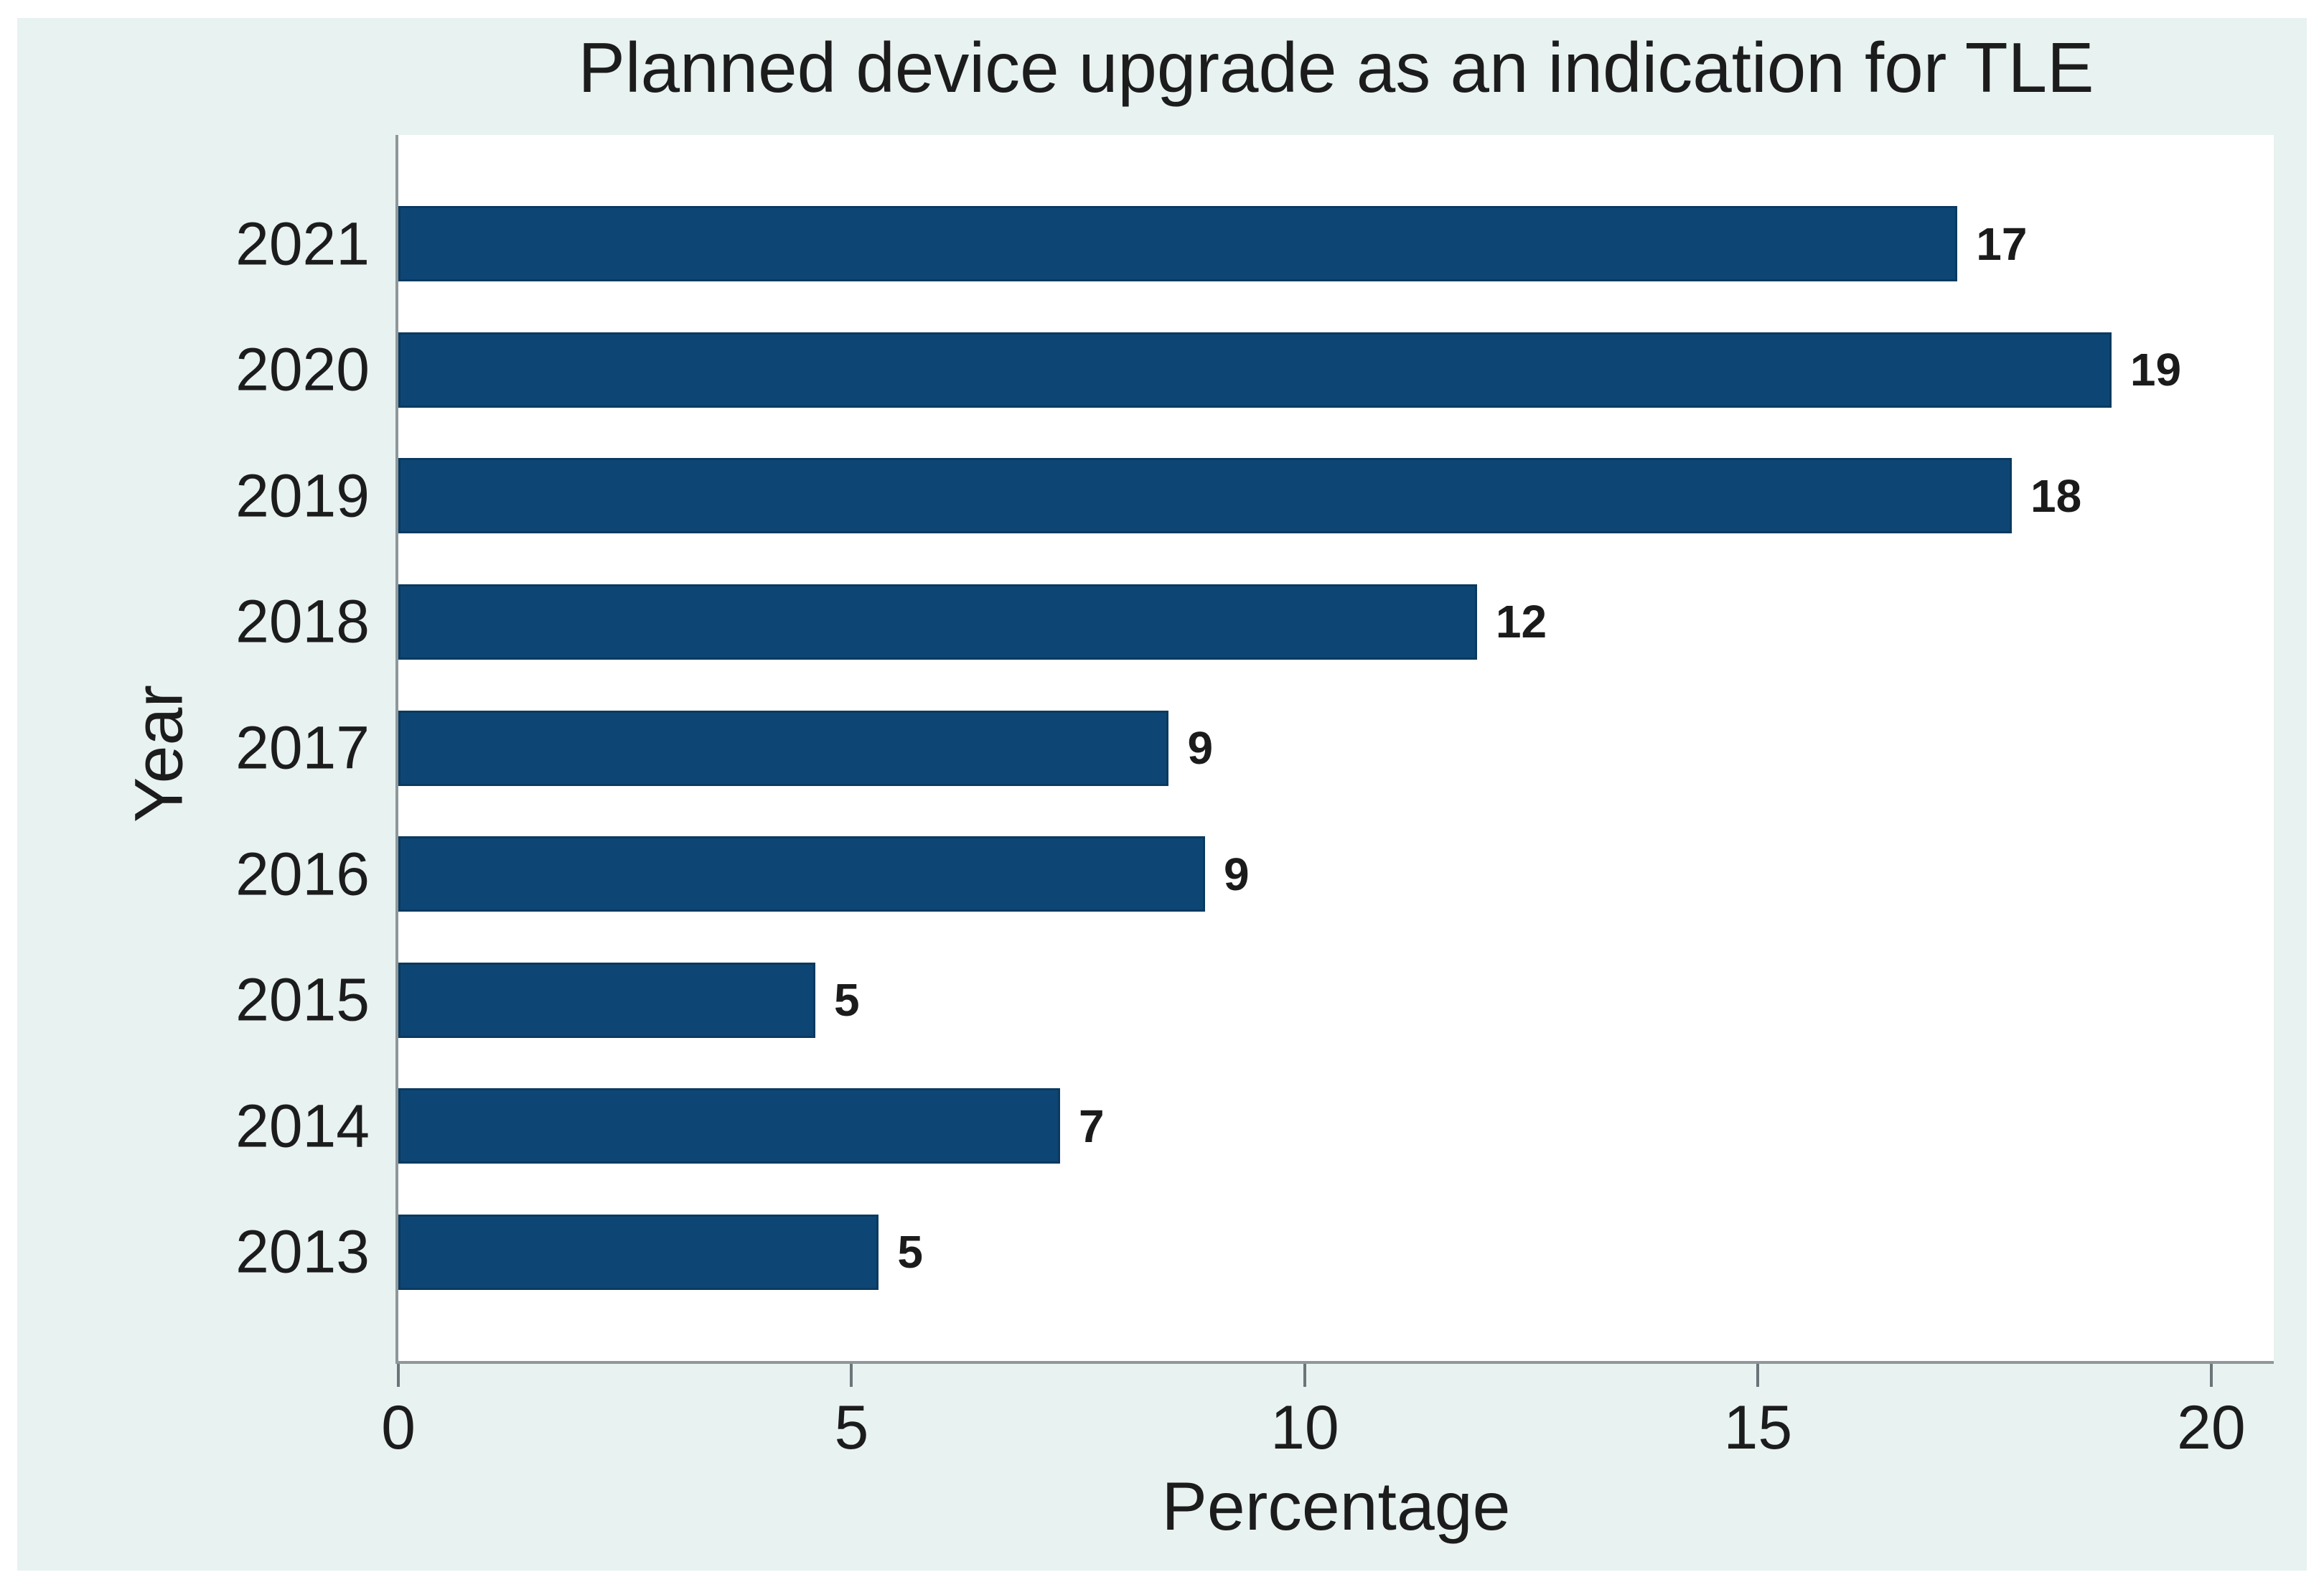 This screenshot has width=2324, height=1595. Describe the element at coordinates (2002, 244) in the screenshot. I see `bar-value-label: 17` at that location.